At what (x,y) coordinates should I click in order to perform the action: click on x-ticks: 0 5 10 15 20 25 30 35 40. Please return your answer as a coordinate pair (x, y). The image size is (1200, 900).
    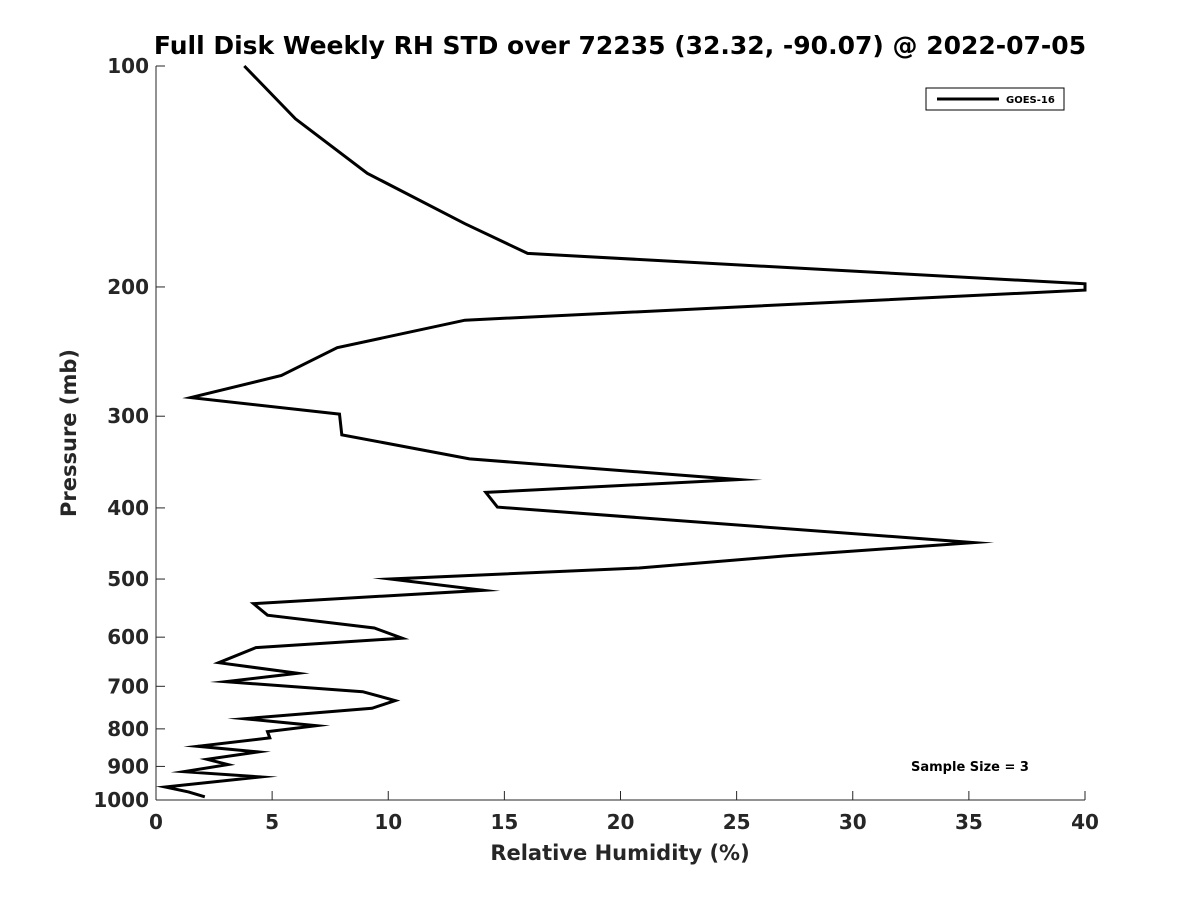
    Looking at the image, I should click on (624, 812).